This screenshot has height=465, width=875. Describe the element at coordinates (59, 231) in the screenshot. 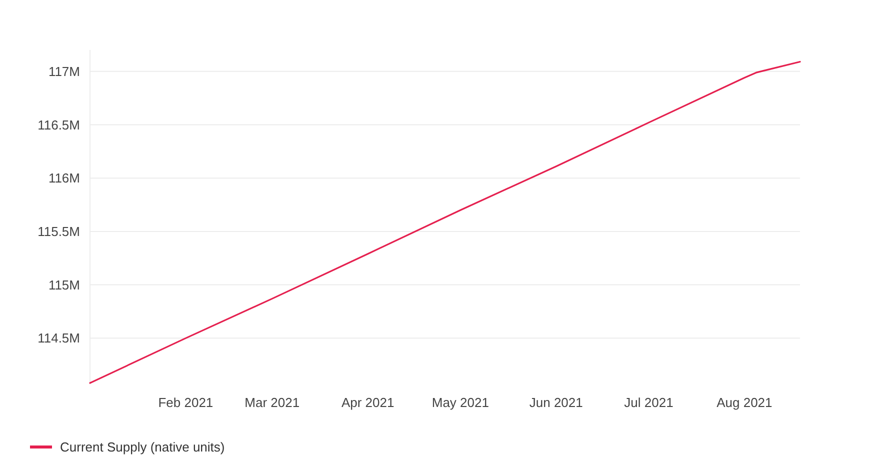

I see `y-tick-label: 115.5M` at that location.